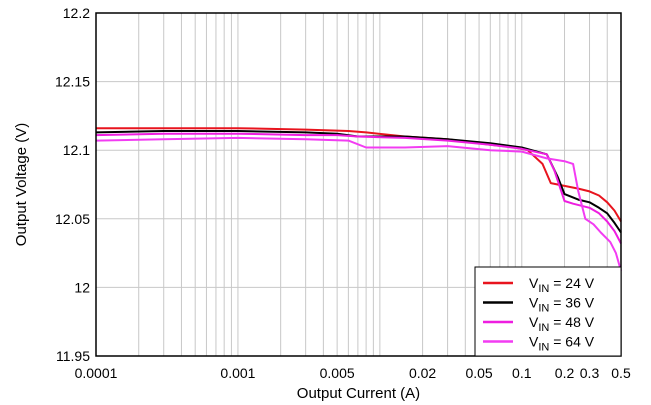 The height and width of the screenshot is (405, 651). Describe the element at coordinates (562, 285) in the screenshot. I see `legend-label-1: VIN = 24 V` at that location.